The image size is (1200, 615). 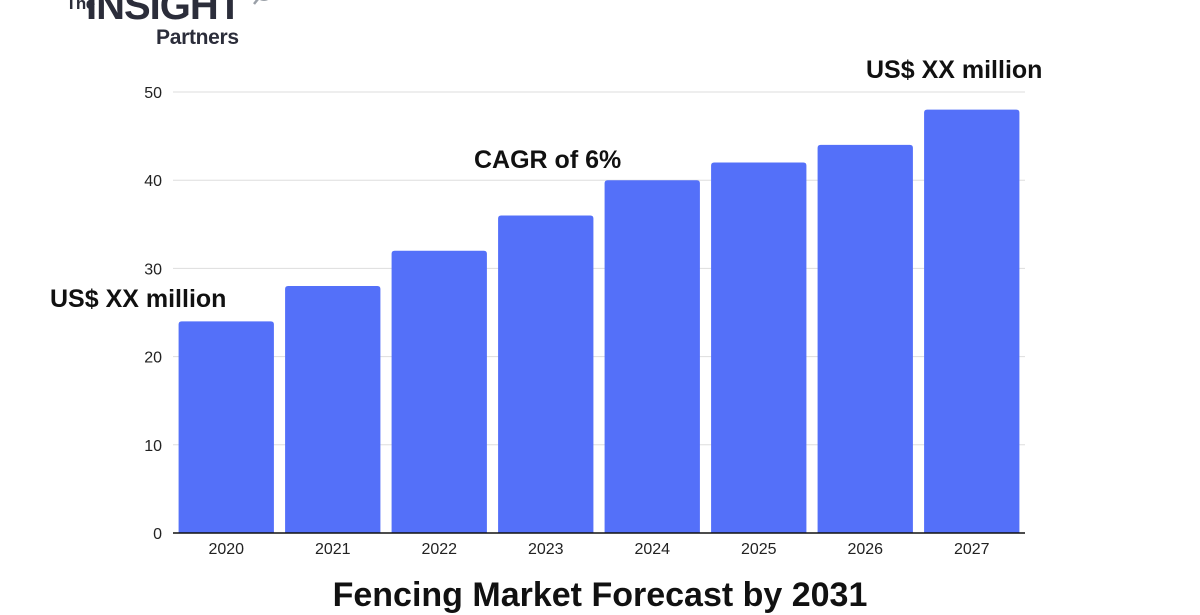 I want to click on logo-insight-text: INSIGHT, so click(x=164, y=14).